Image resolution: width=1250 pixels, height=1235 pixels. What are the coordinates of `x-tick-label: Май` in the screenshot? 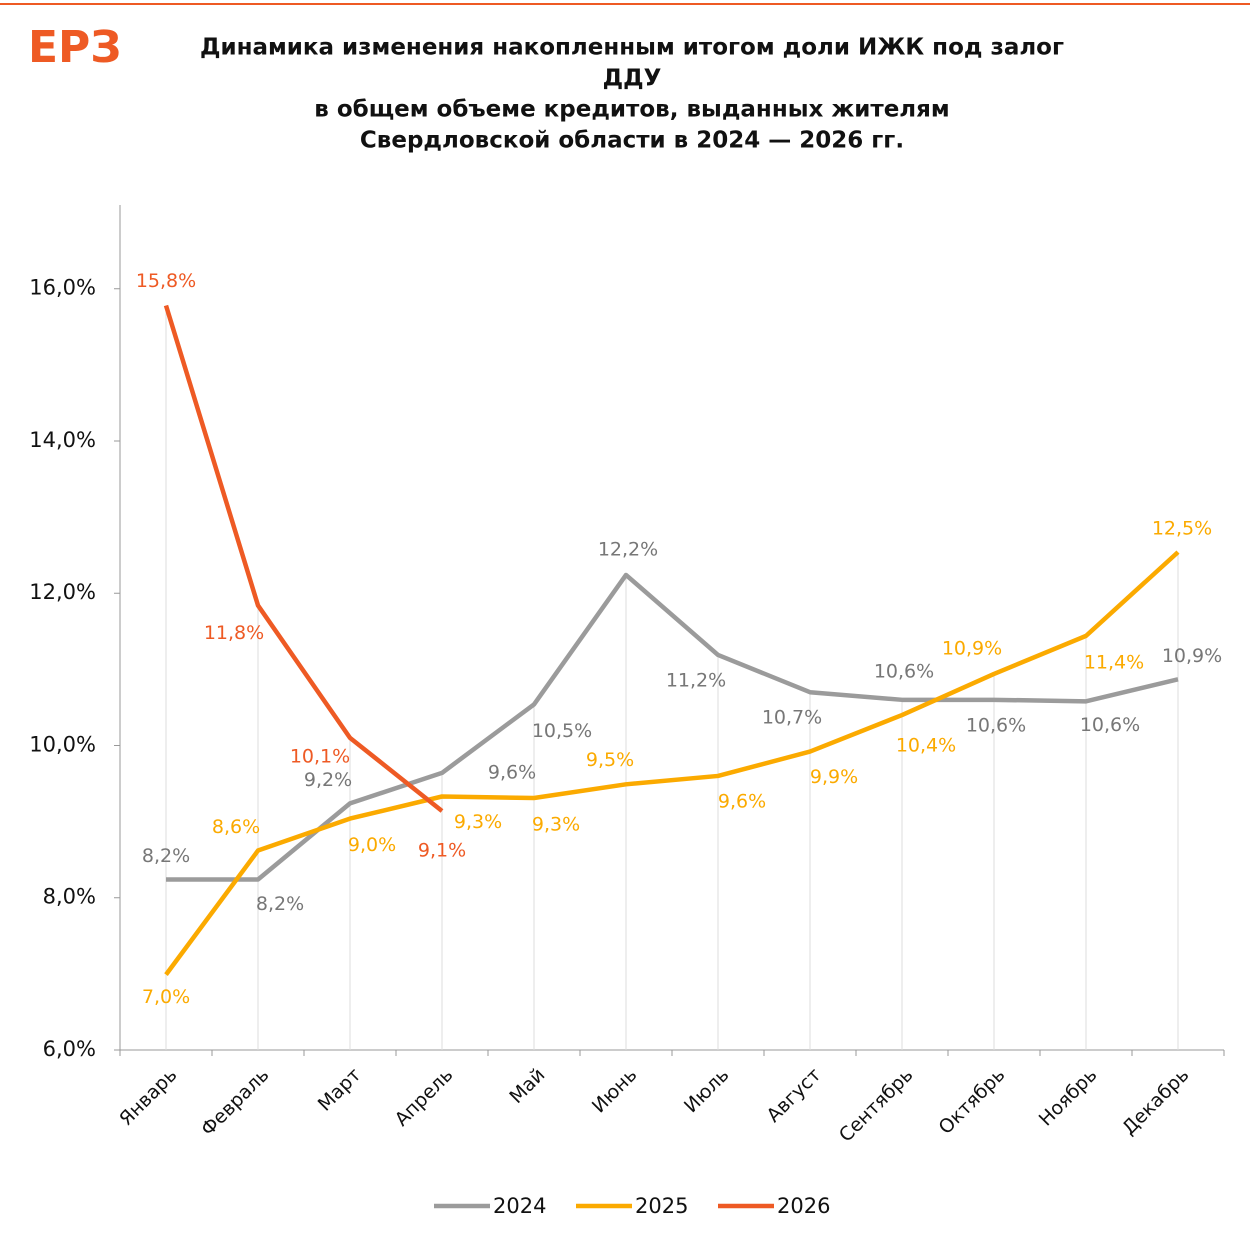 It's located at (527, 1086).